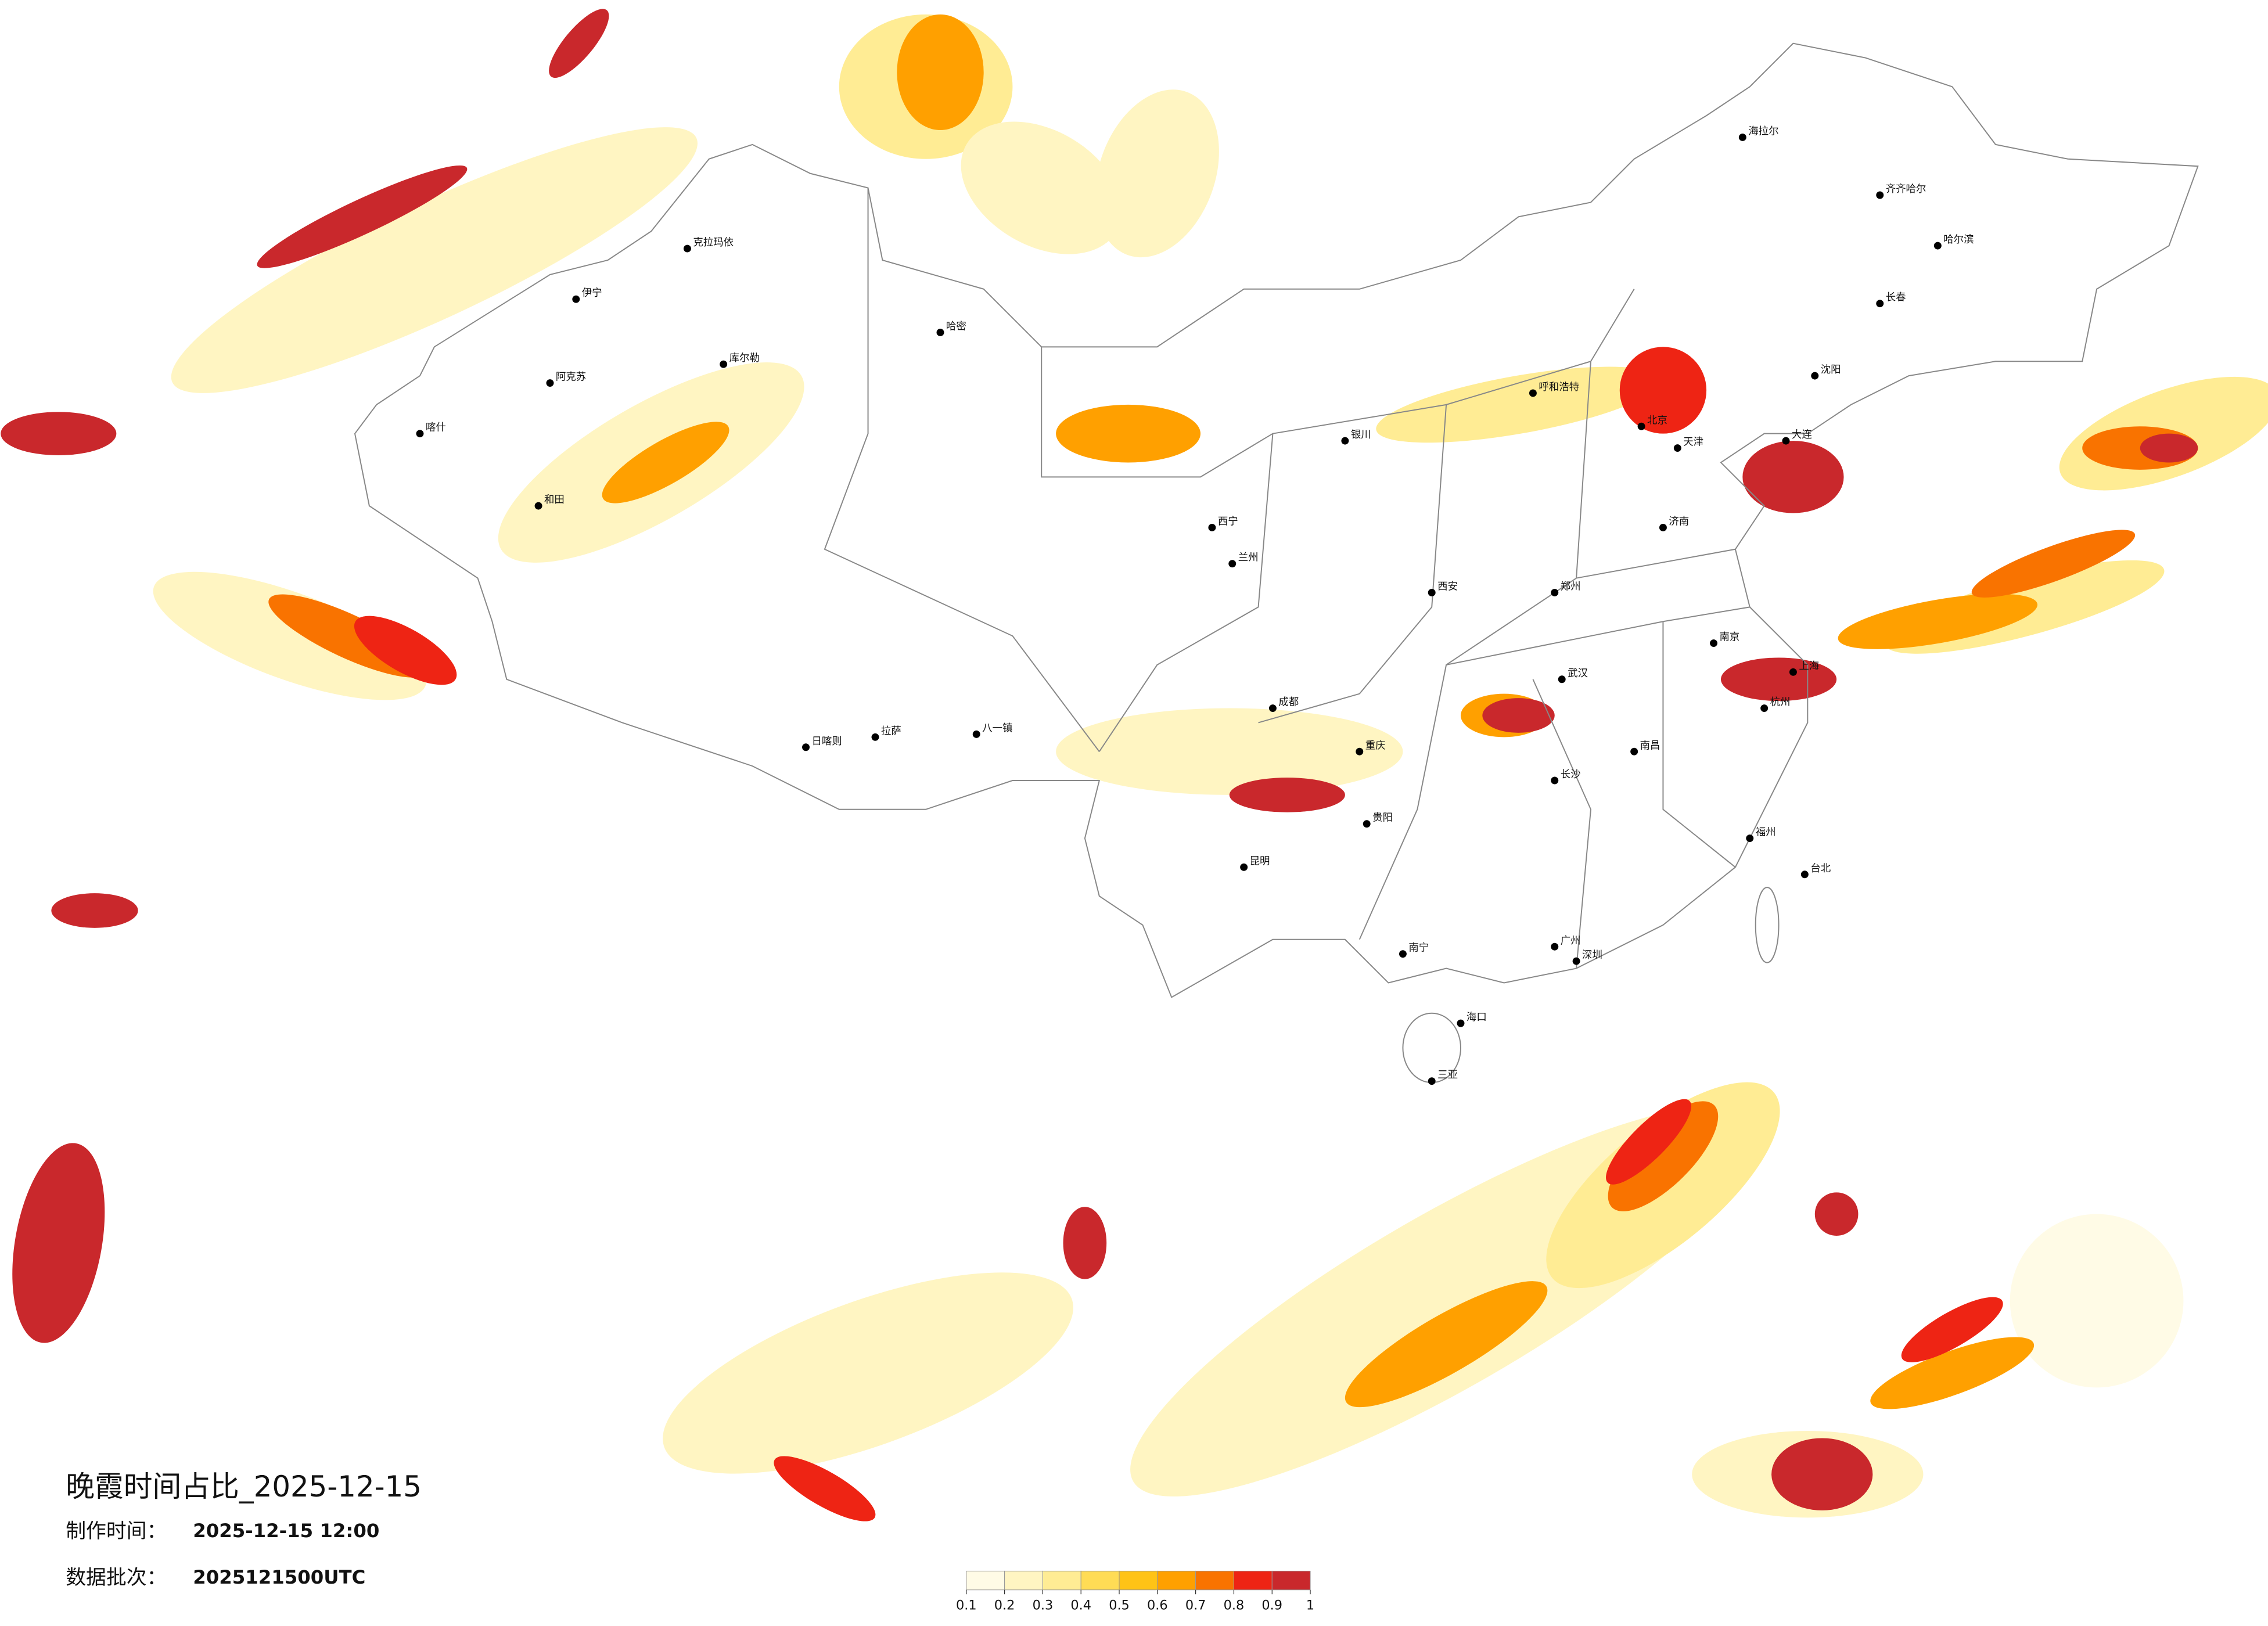  Describe the element at coordinates (1559, 387) in the screenshot. I see `city-label: 呼和浩特` at that location.